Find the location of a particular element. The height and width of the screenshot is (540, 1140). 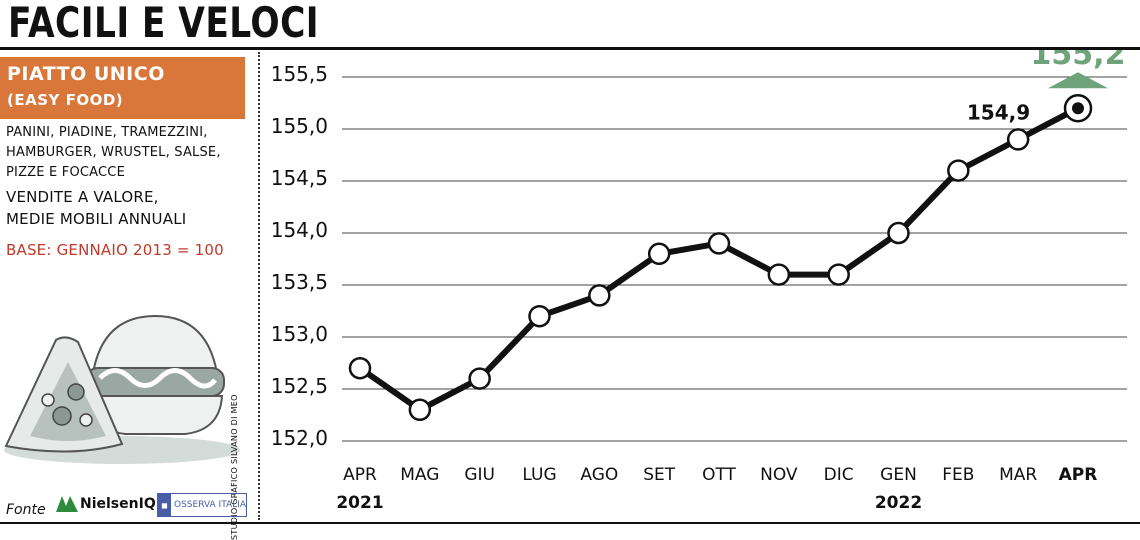

x-tick-label: SET is located at coordinates (659, 475).